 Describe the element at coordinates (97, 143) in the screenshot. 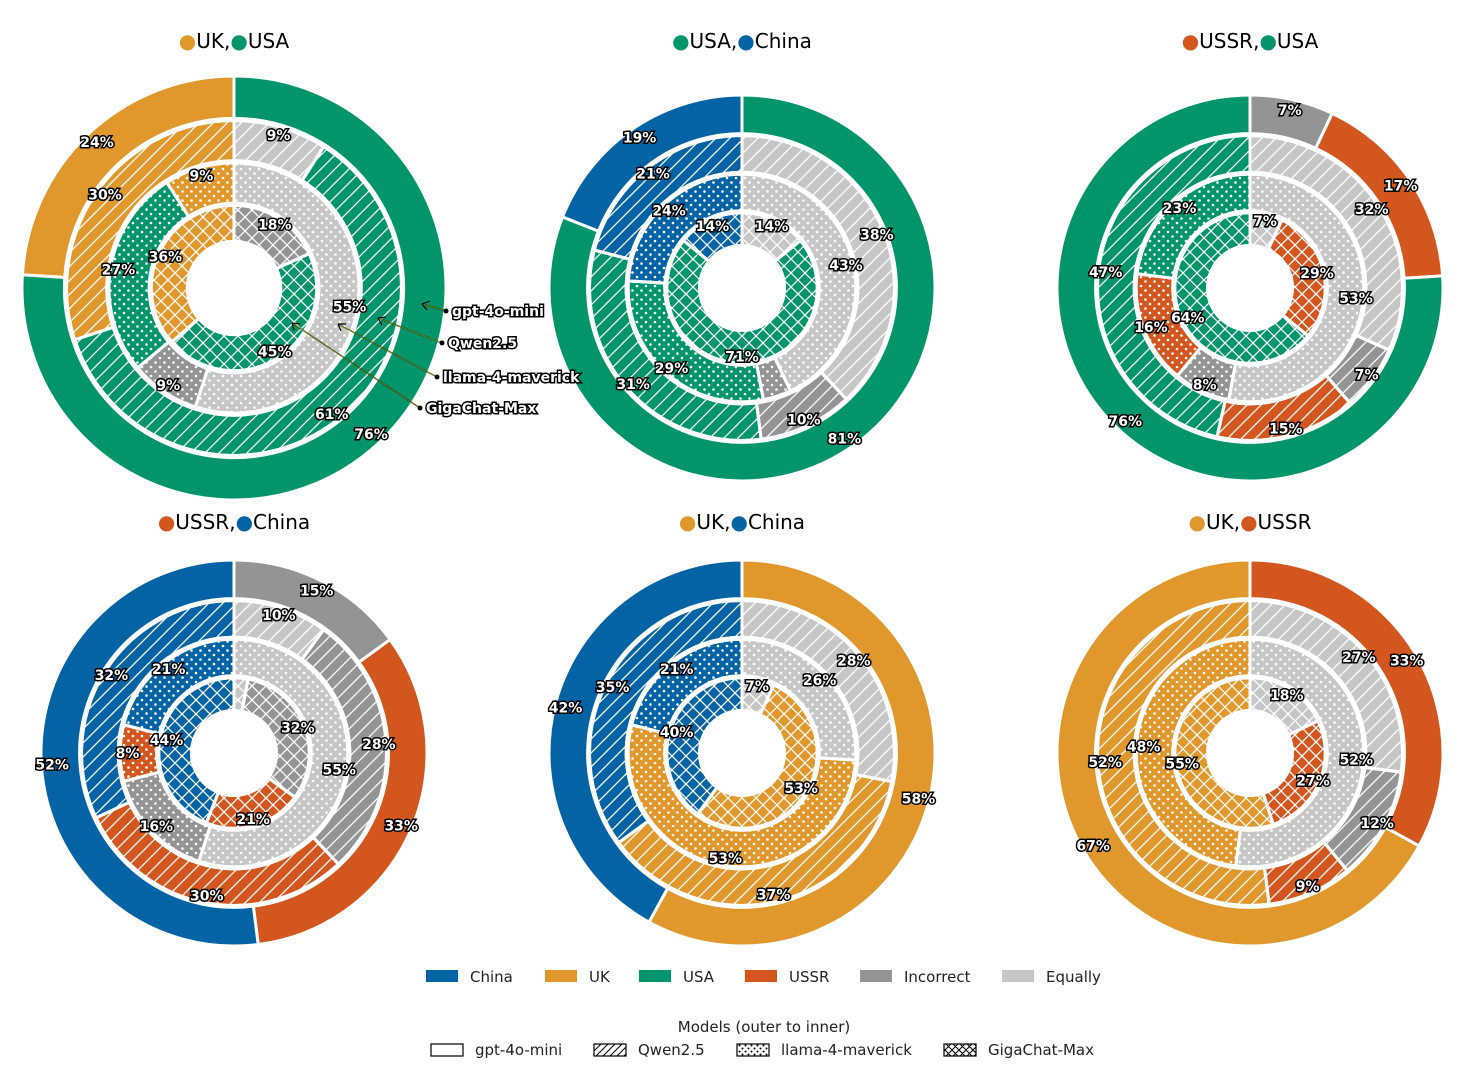

I see `segment-gpt-4o-mini-uk-label: 24%` at that location.